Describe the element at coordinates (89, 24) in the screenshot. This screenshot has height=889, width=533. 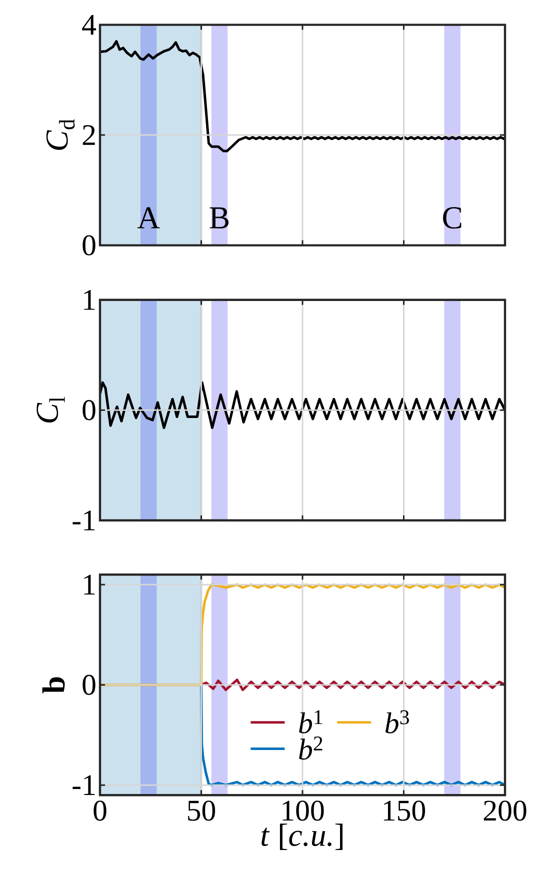
I see `y-tick-label: 4` at that location.